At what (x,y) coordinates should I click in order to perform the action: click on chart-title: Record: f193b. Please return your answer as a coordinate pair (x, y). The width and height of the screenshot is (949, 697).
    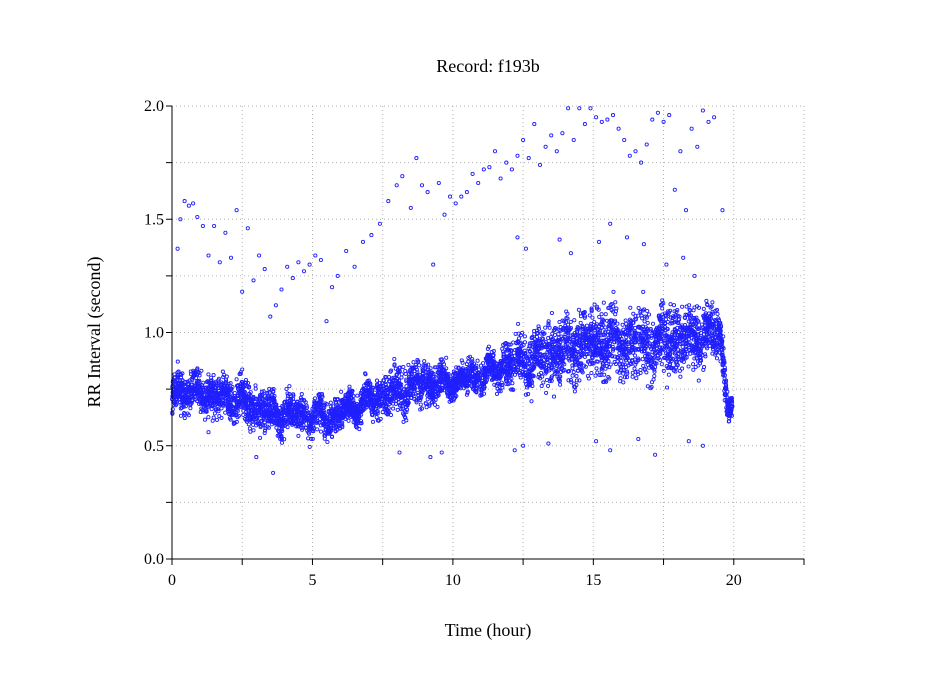
    Looking at the image, I should click on (487, 66).